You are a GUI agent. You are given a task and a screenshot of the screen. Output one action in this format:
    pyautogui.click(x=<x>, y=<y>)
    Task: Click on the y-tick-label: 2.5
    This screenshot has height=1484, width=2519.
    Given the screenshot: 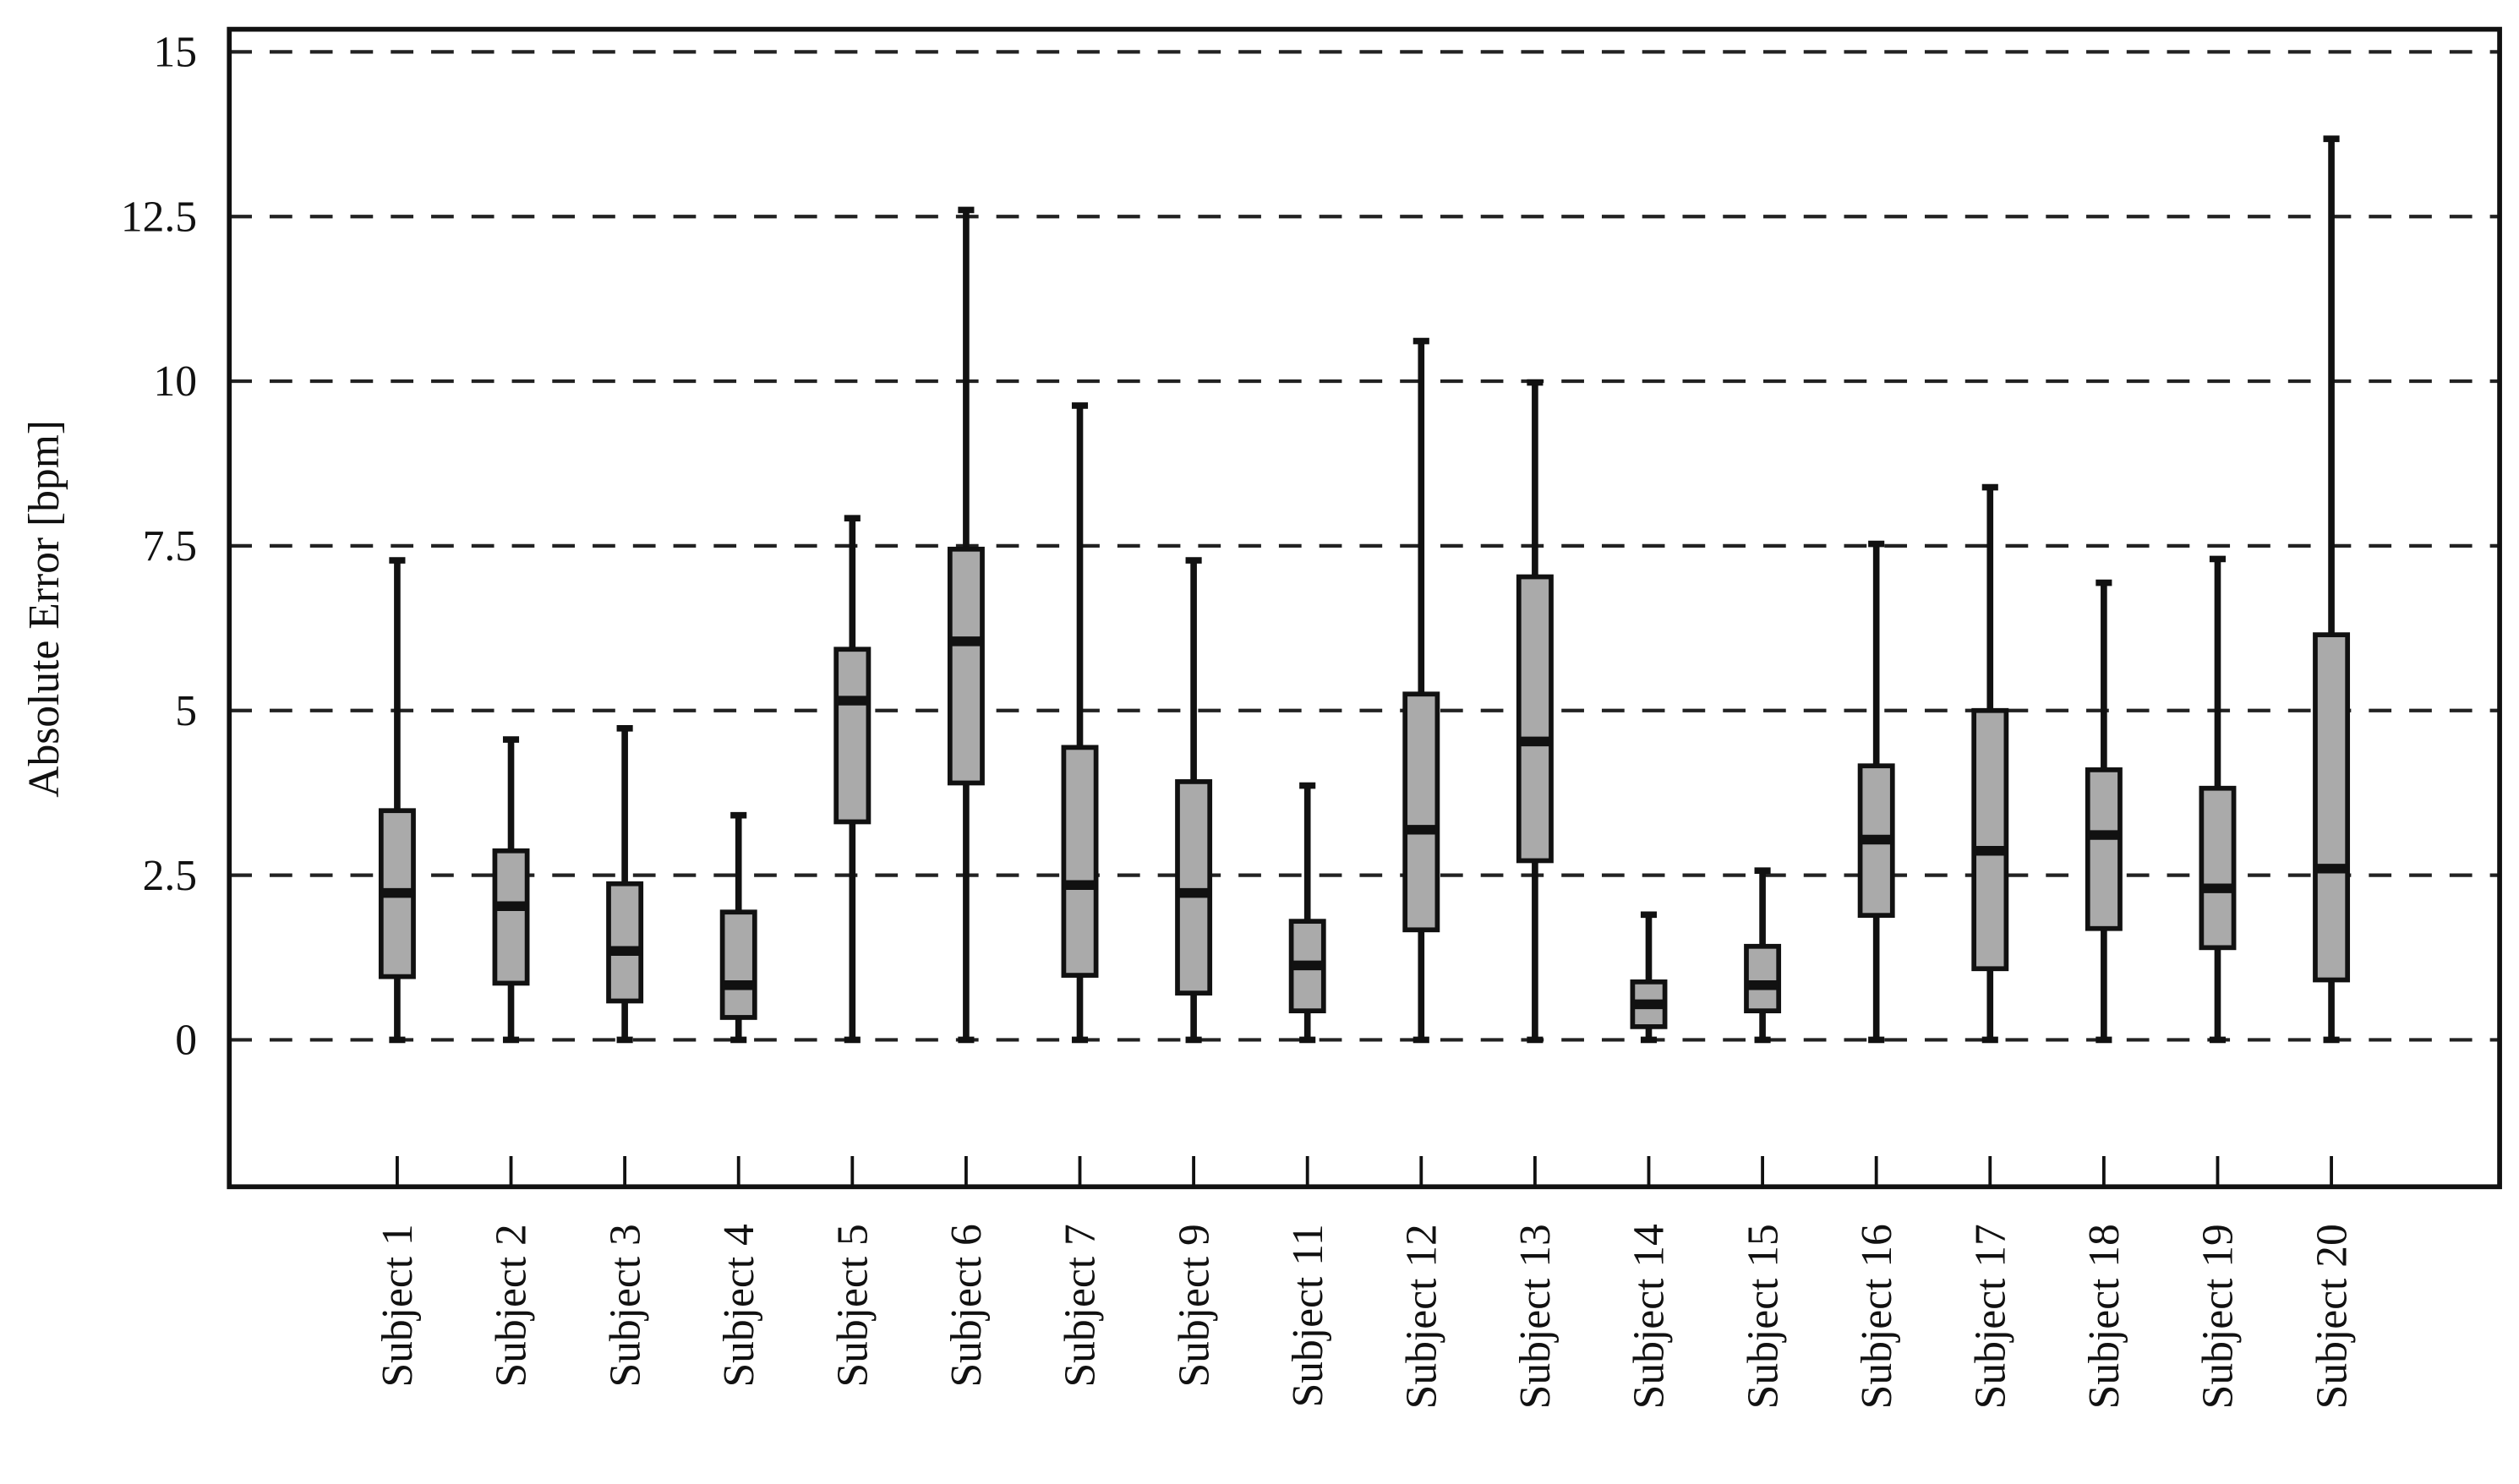 What is the action you would take?
    pyautogui.click(x=170, y=876)
    